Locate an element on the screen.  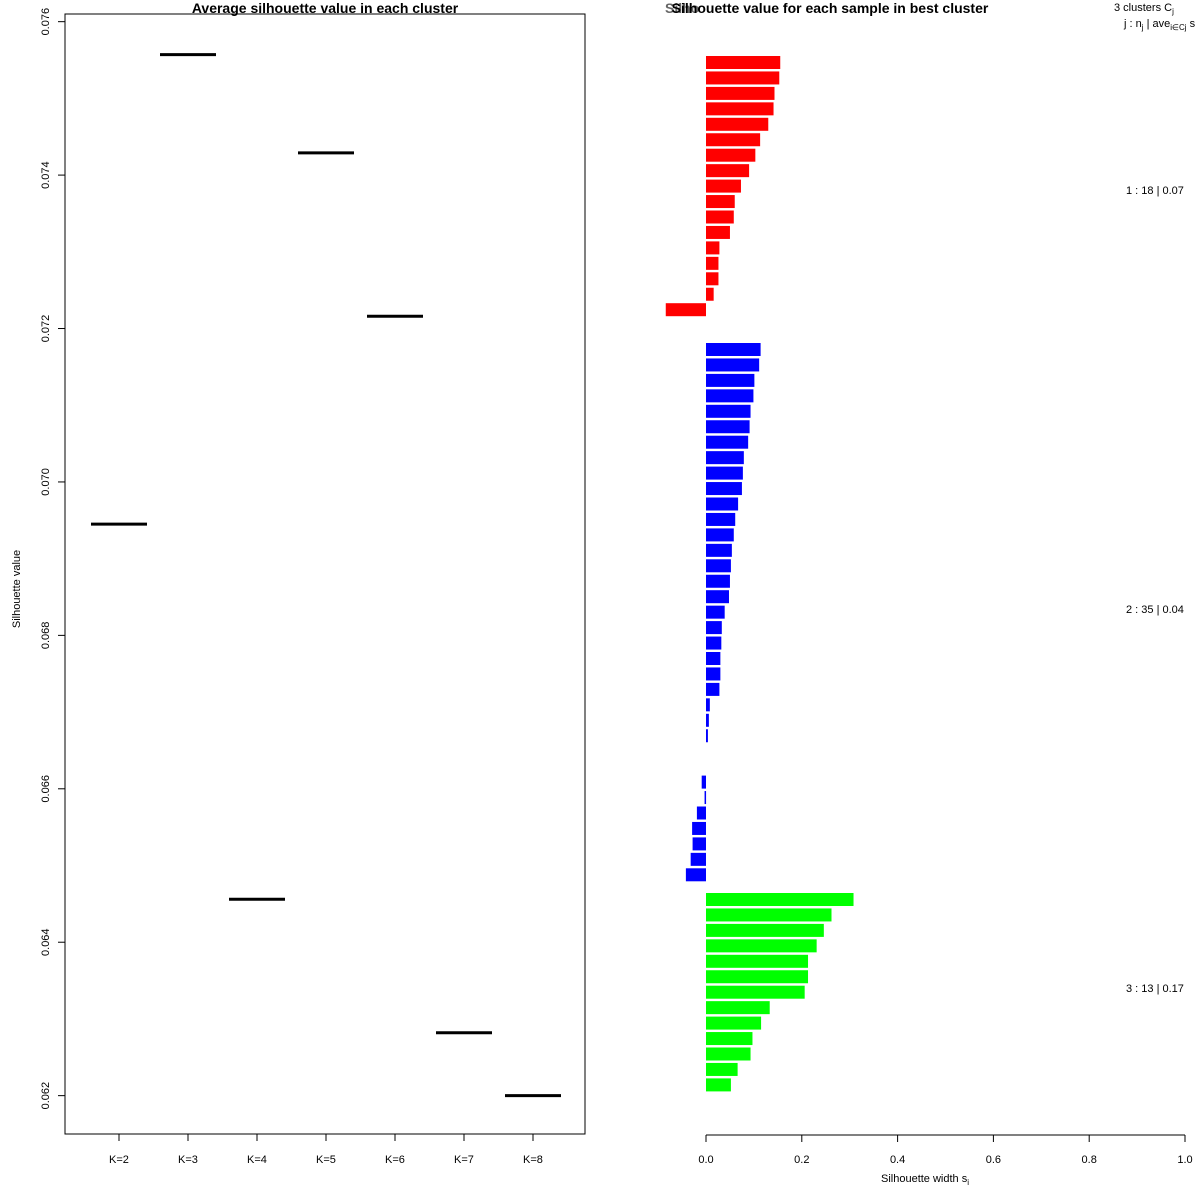
right-x-axis-label: Silhouette width si is located at coordinates (925, 1180).